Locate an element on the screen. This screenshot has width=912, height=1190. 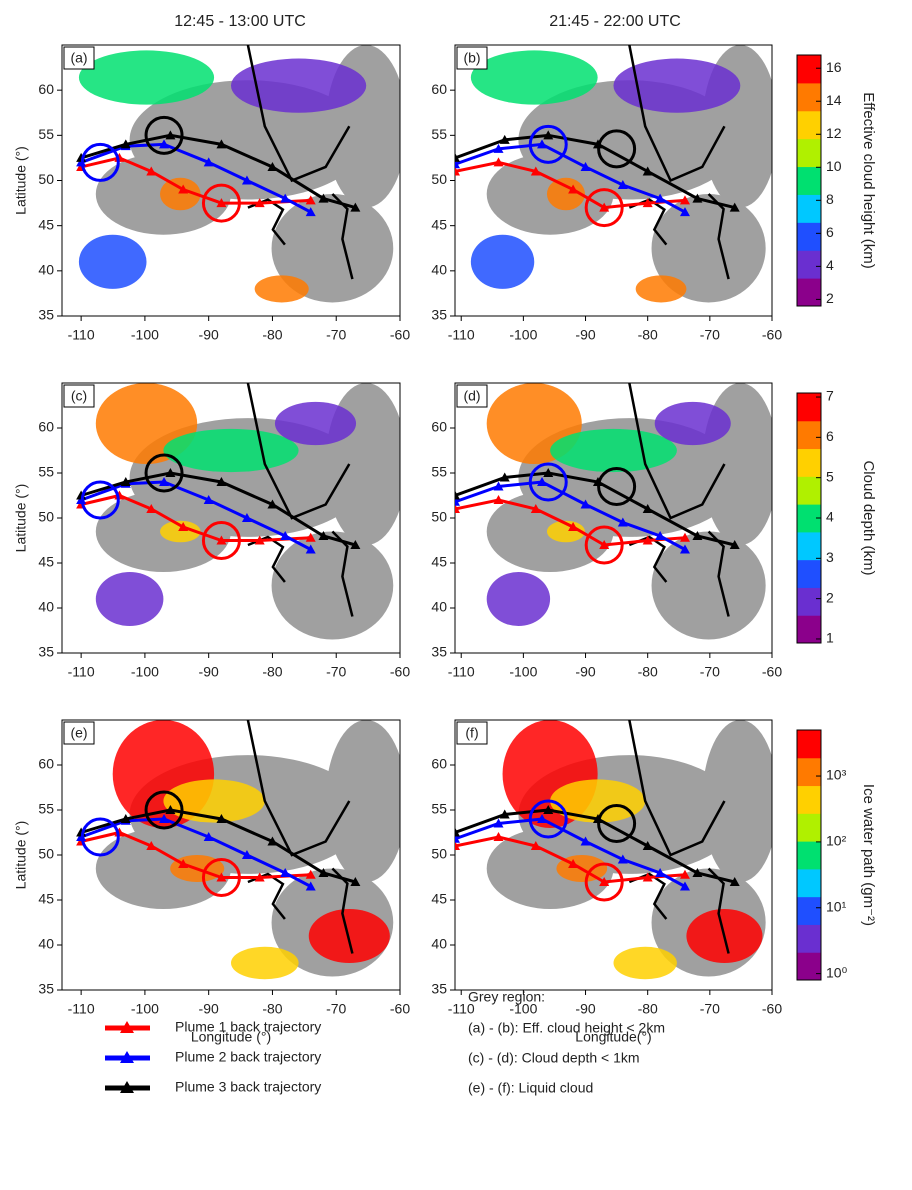
colorbar-tick-label: 7 is located at coordinates (830, 396).